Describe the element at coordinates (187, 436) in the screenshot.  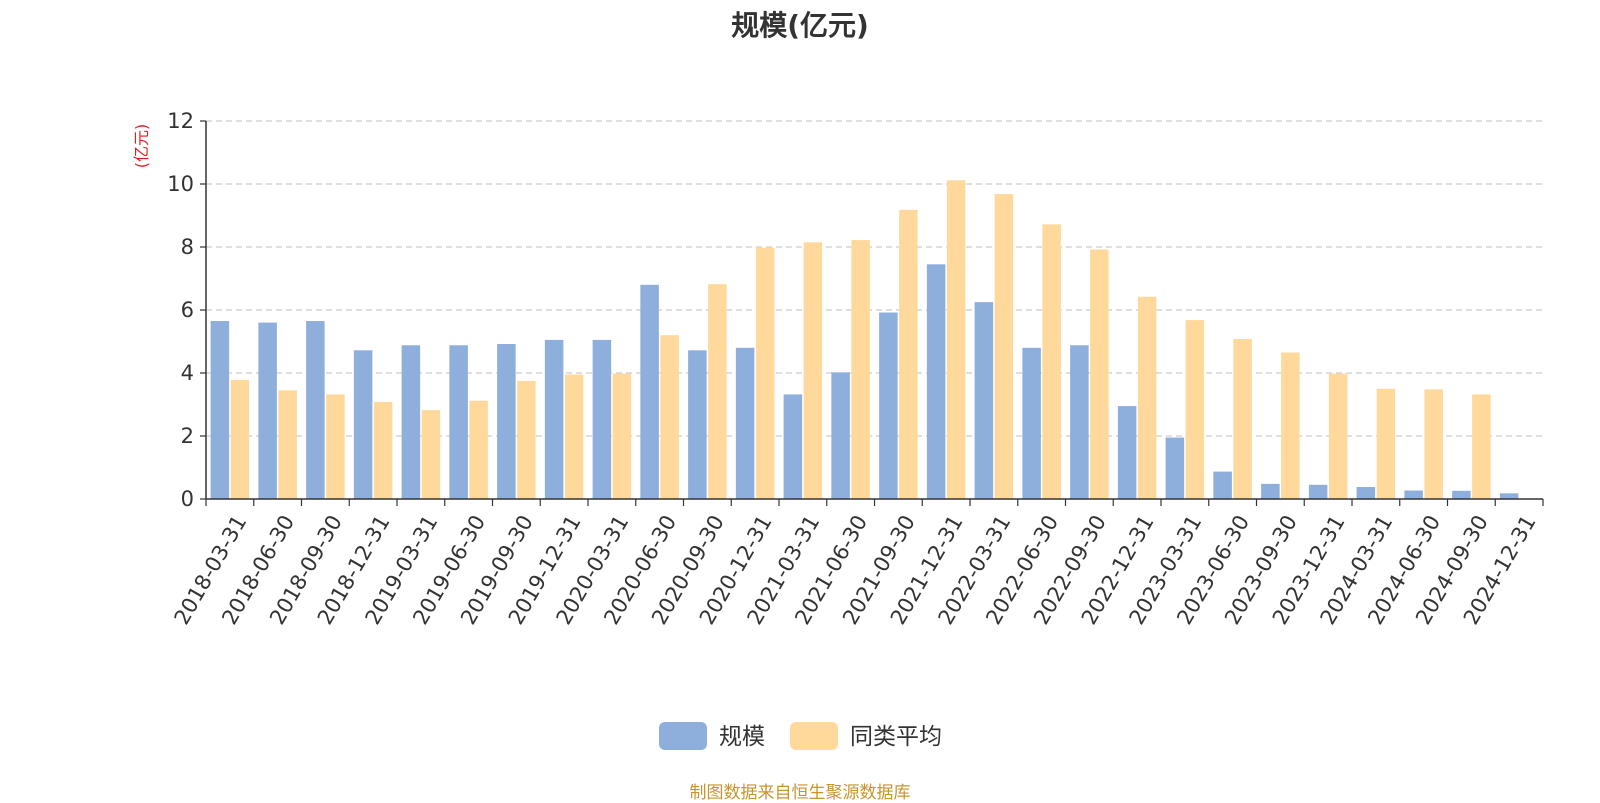
I see `y-tick-label: 2` at that location.